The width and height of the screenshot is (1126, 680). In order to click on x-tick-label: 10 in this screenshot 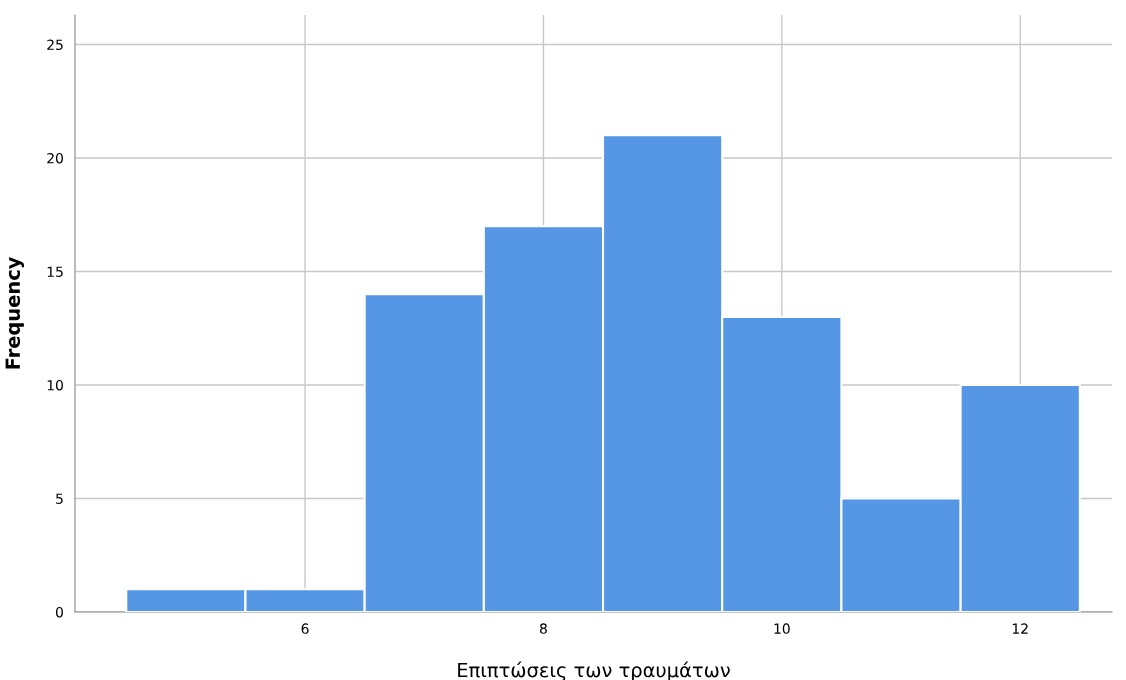, I will do `click(782, 628)`.